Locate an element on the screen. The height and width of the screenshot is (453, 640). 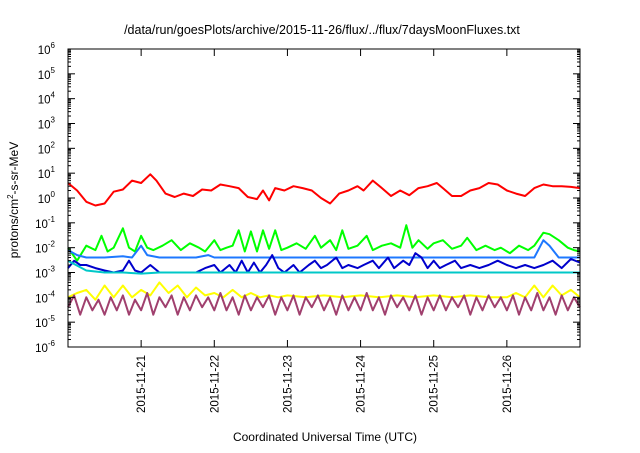
y-tick-label-exp: -2 is located at coordinates (52, 244).